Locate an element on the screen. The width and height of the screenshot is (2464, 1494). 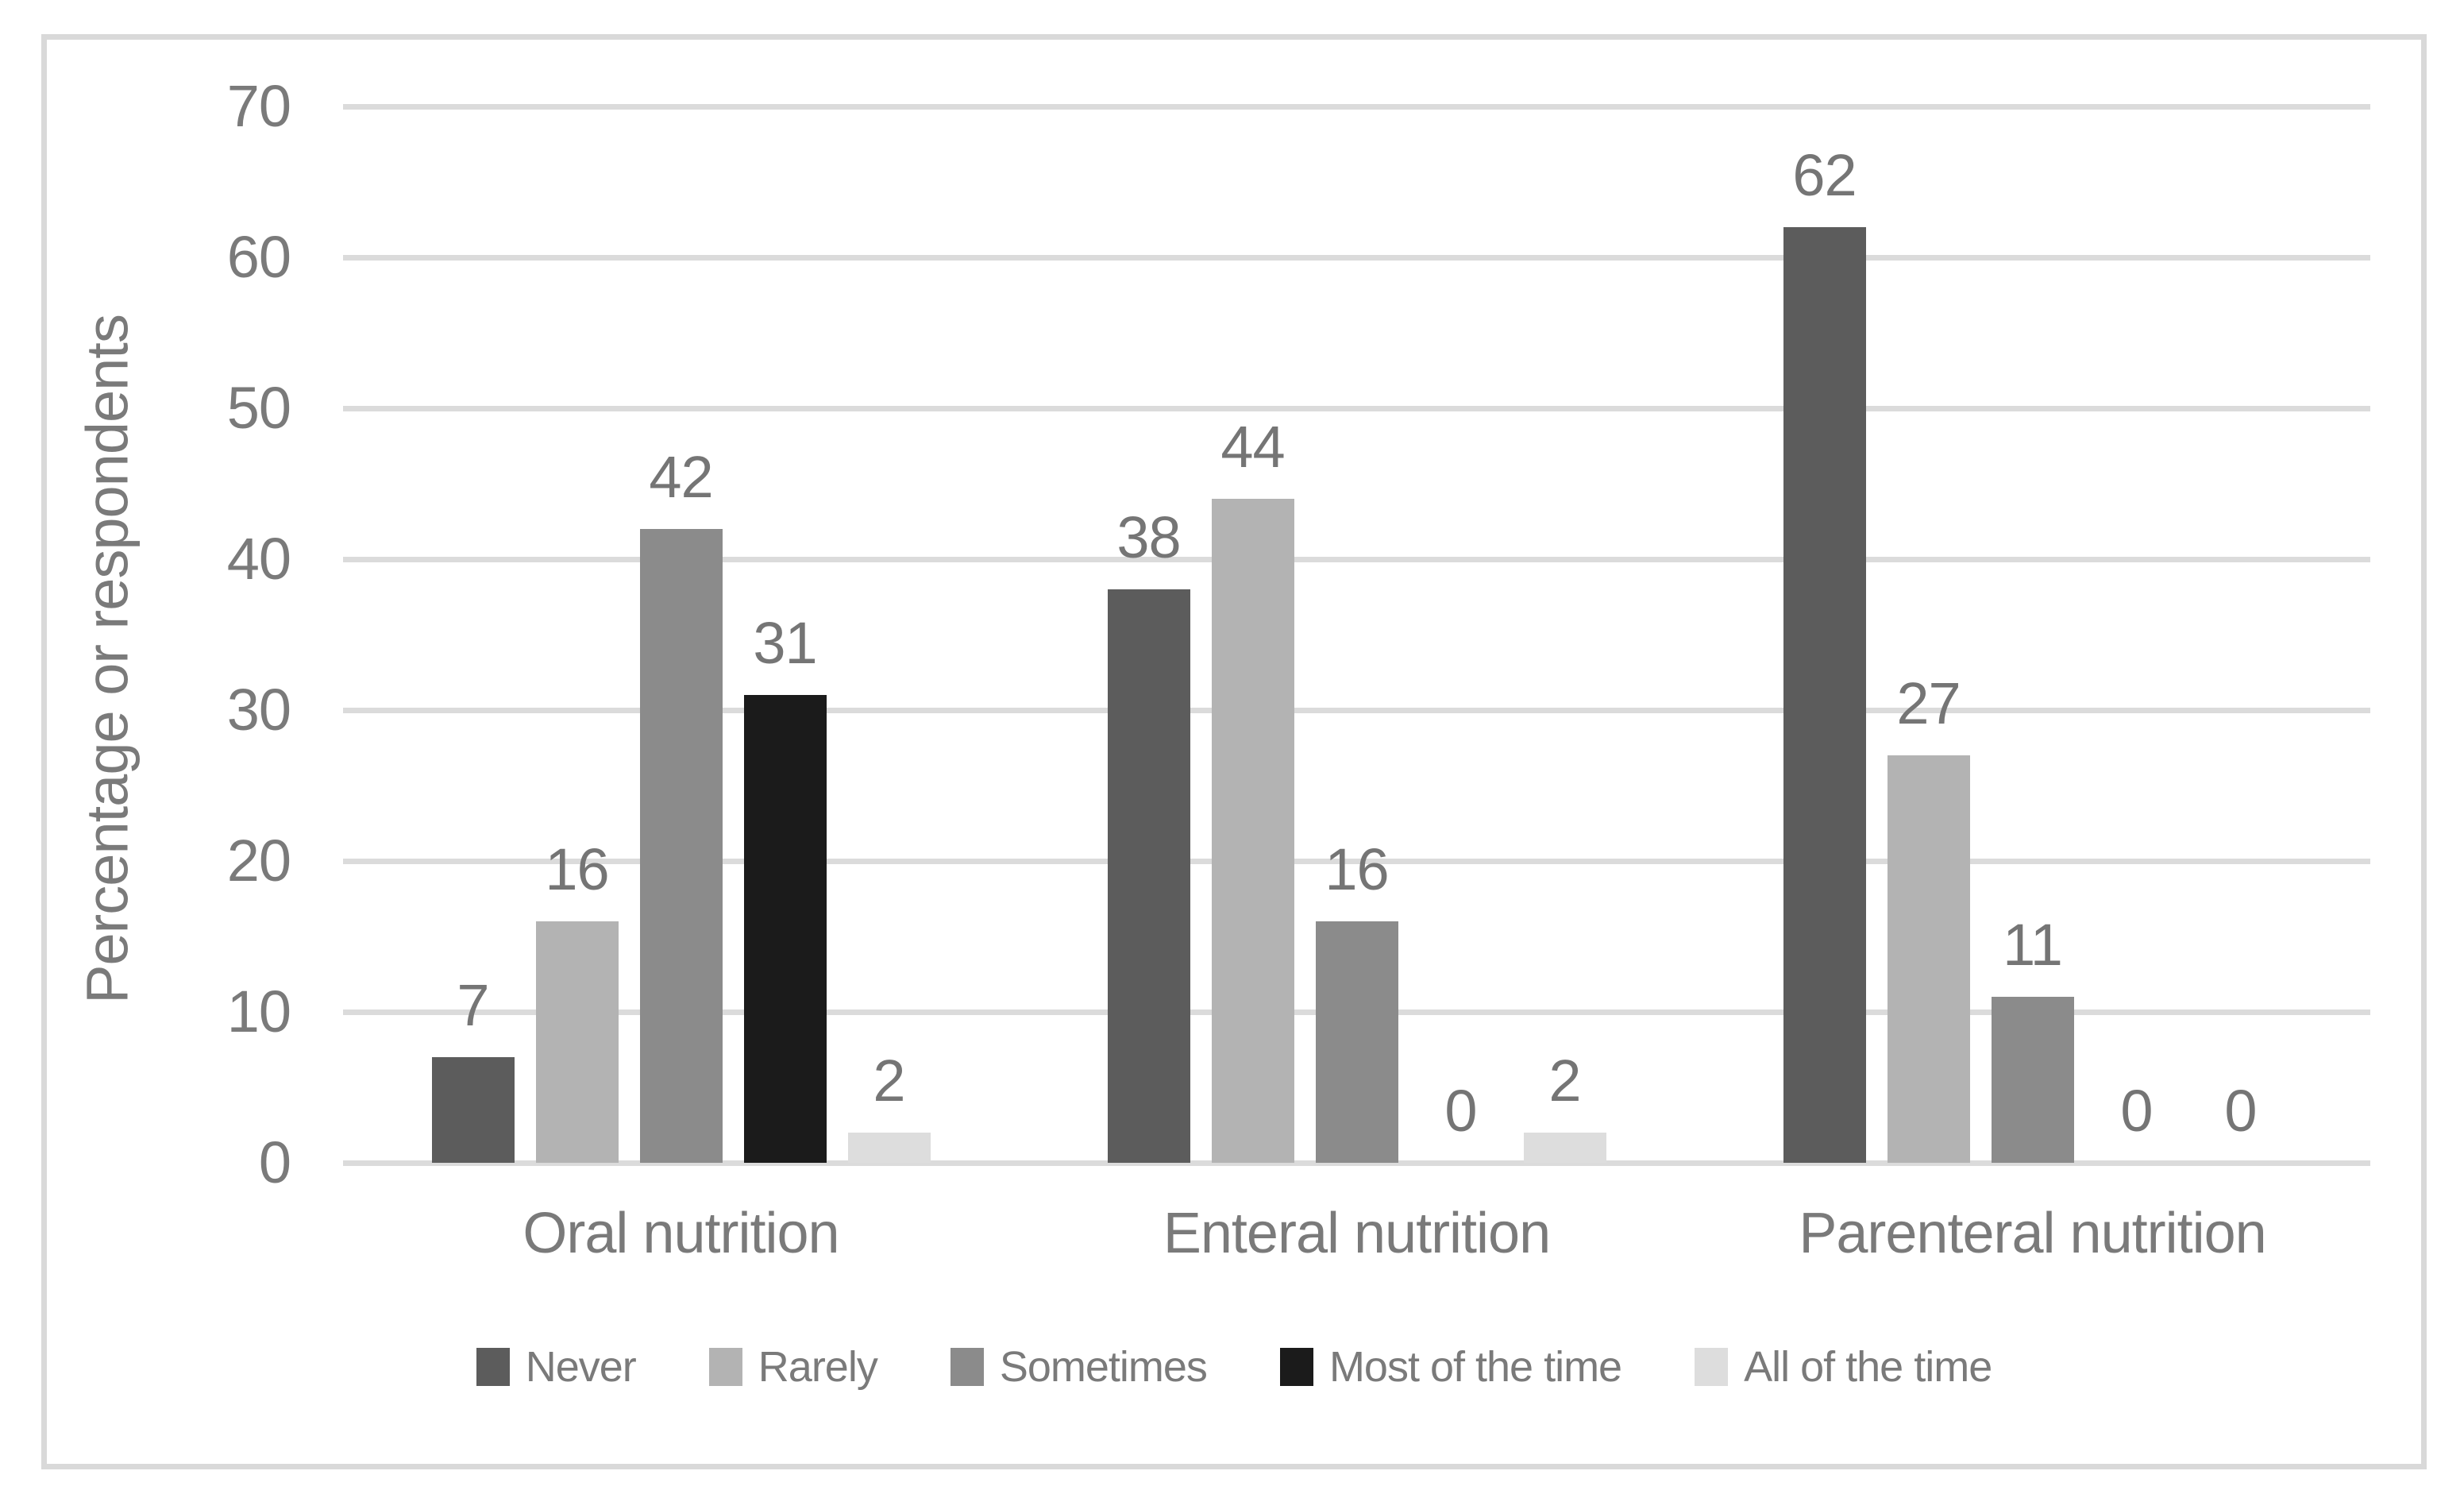
bar-slot: 62 is located at coordinates (1824, 634).